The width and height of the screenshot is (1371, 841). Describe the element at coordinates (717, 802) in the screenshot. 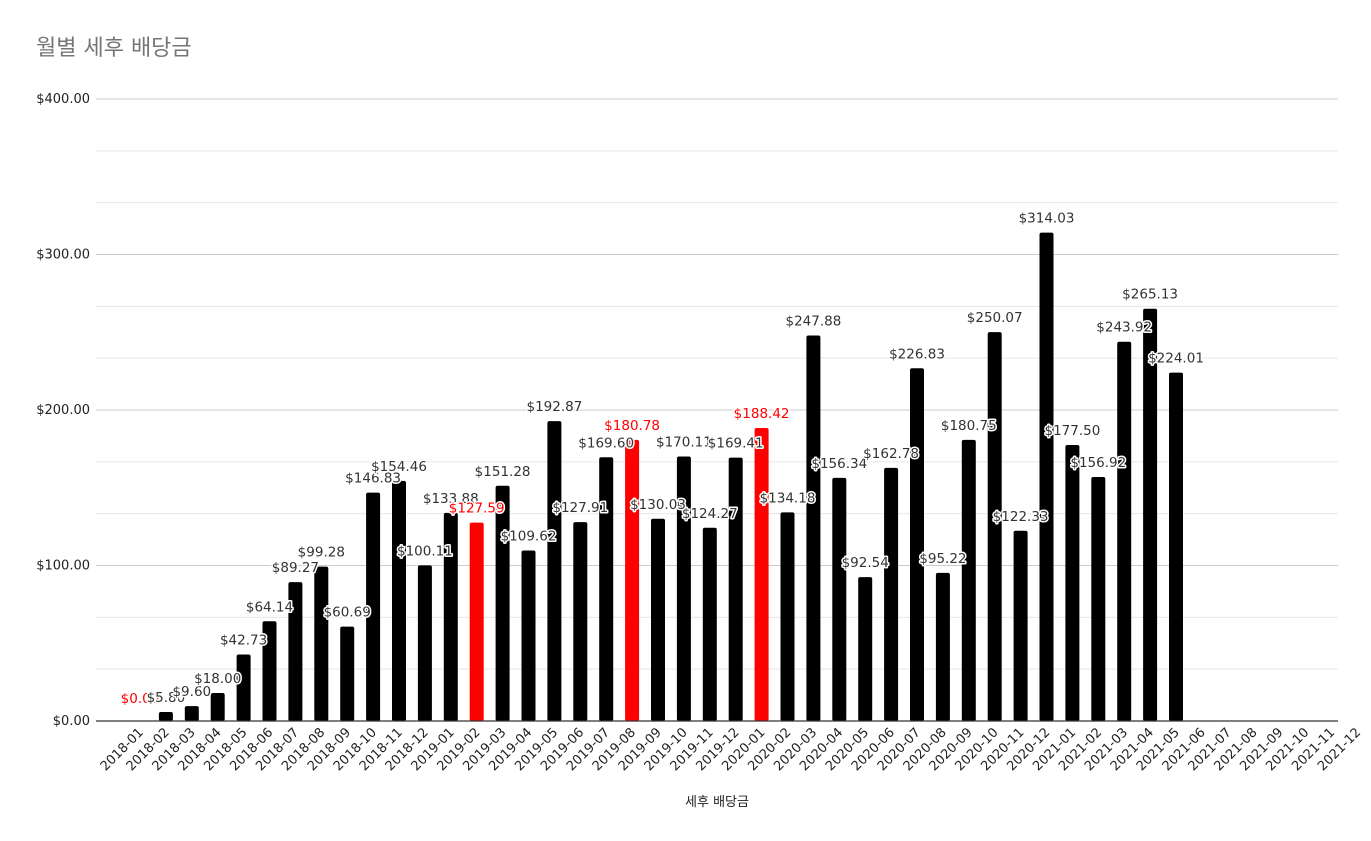

I see `x-axis-label: 세후 배당금` at that location.